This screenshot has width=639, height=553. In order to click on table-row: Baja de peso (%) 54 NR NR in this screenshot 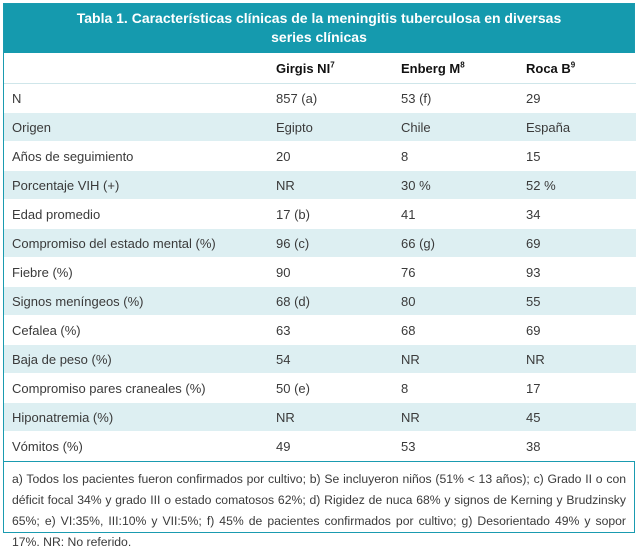, I will do `click(320, 359)`.